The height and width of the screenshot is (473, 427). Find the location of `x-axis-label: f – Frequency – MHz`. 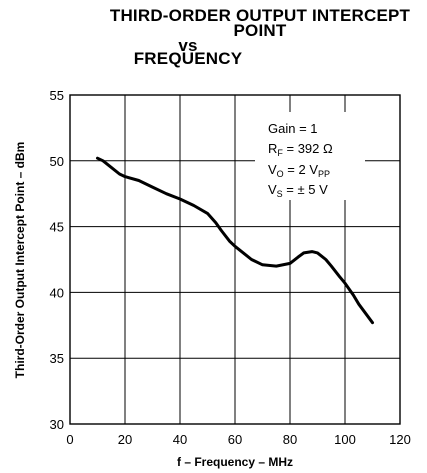

x-axis-label: f – Frequency – MHz is located at coordinates (235, 462).